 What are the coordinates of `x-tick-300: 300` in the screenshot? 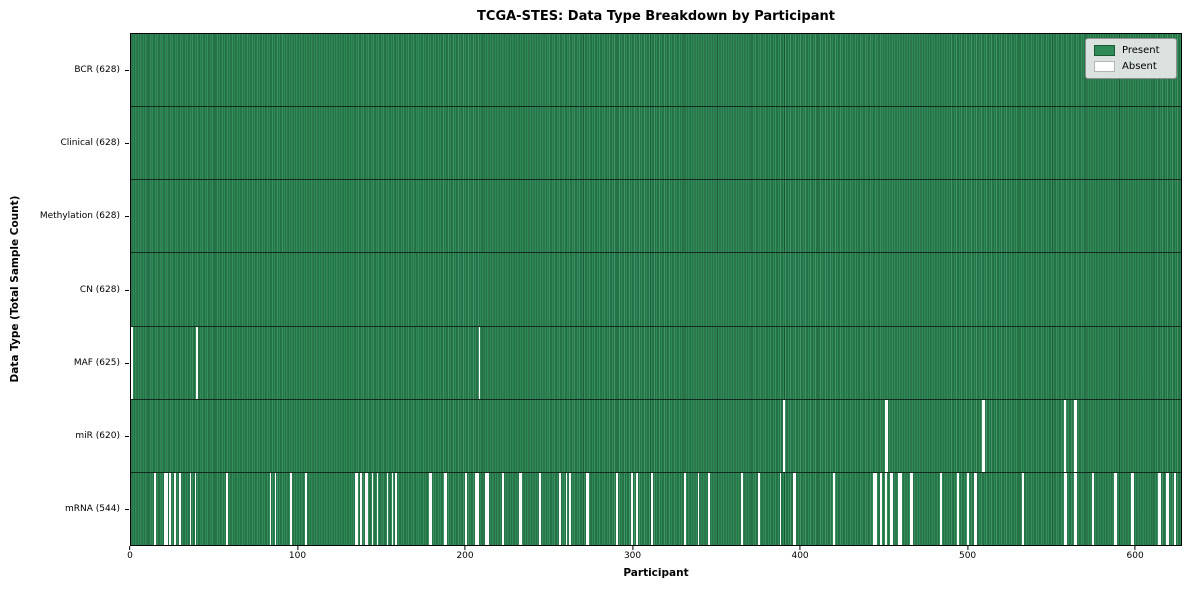 It's located at (632, 553).